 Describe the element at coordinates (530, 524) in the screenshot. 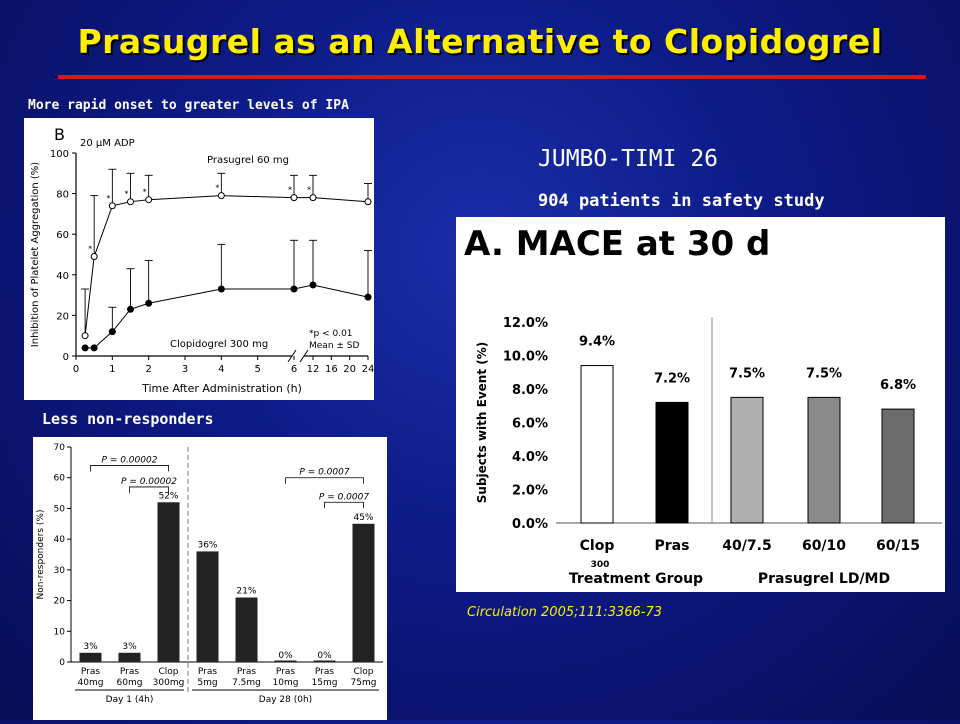

I see `y-tick-label: 0.0%` at that location.